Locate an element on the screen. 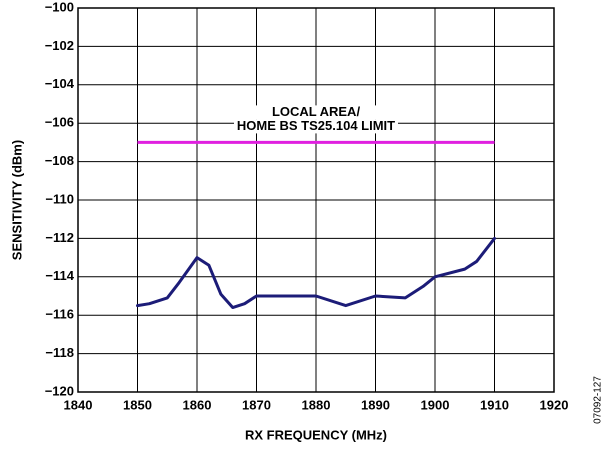 The width and height of the screenshot is (611, 450). x-tick-label: 1840 is located at coordinates (78, 404).